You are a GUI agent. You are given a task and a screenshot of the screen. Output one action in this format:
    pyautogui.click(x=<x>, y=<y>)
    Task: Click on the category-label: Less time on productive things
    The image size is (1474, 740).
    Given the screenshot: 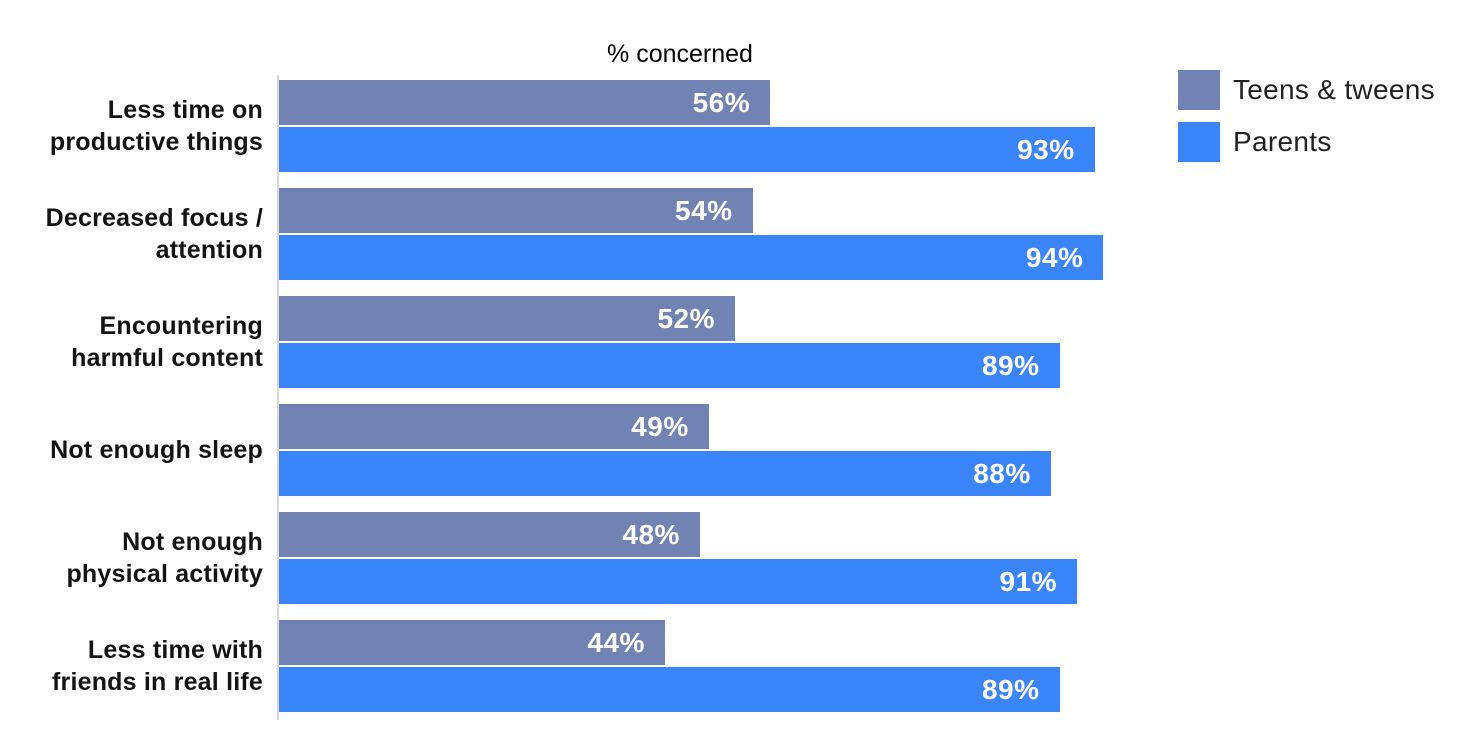 What is the action you would take?
    pyautogui.click(x=156, y=126)
    